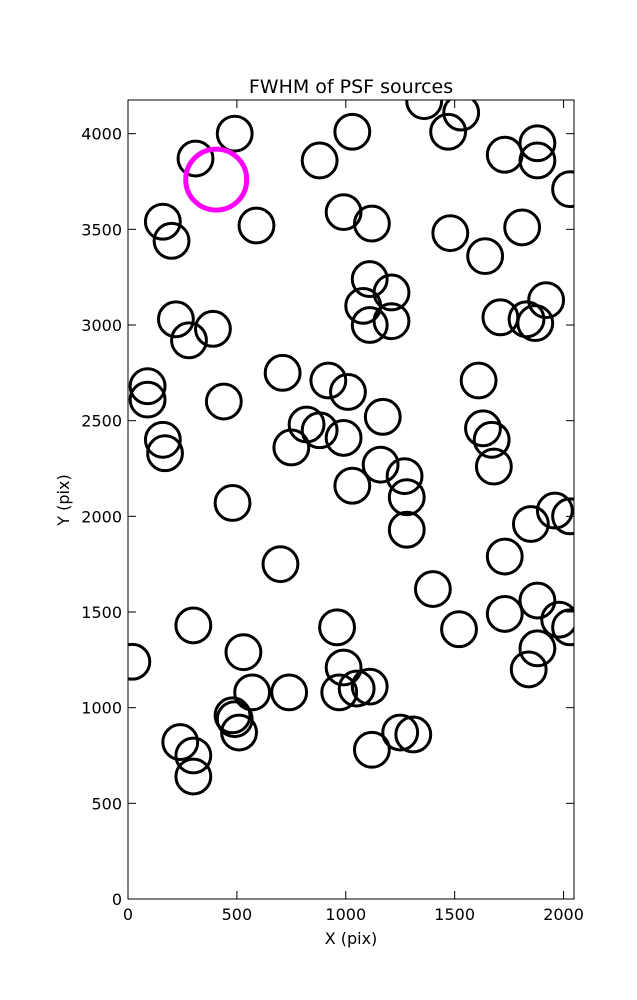  What do you see at coordinates (101, 229) in the screenshot?
I see `y-tick-label-3500: 3500` at bounding box center [101, 229].